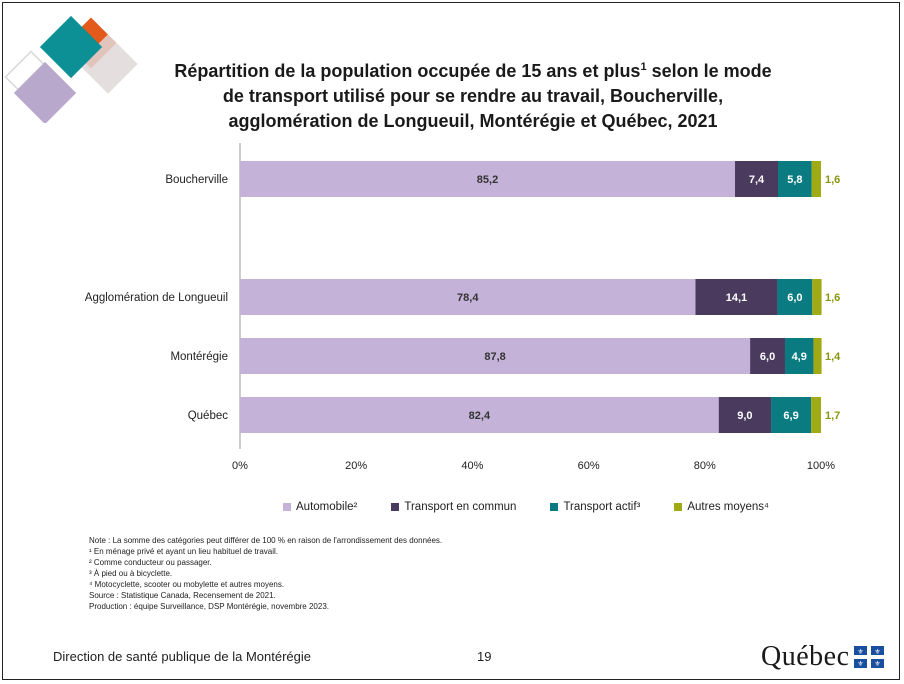 The height and width of the screenshot is (684, 904). Describe the element at coordinates (805, 656) in the screenshot. I see `quebec-logo-text: Québec` at that location.